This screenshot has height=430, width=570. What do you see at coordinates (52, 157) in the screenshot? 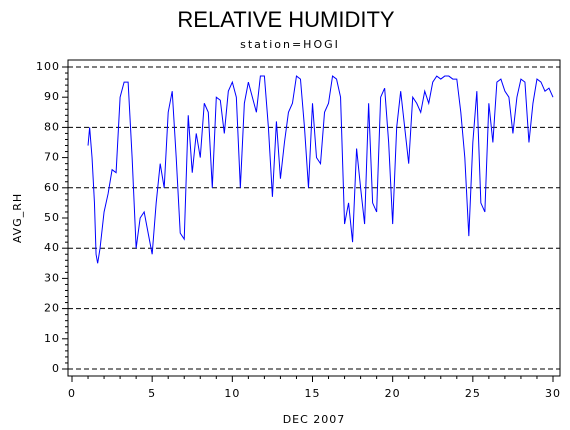
I see `y-tick-label: 70` at bounding box center [52, 157].